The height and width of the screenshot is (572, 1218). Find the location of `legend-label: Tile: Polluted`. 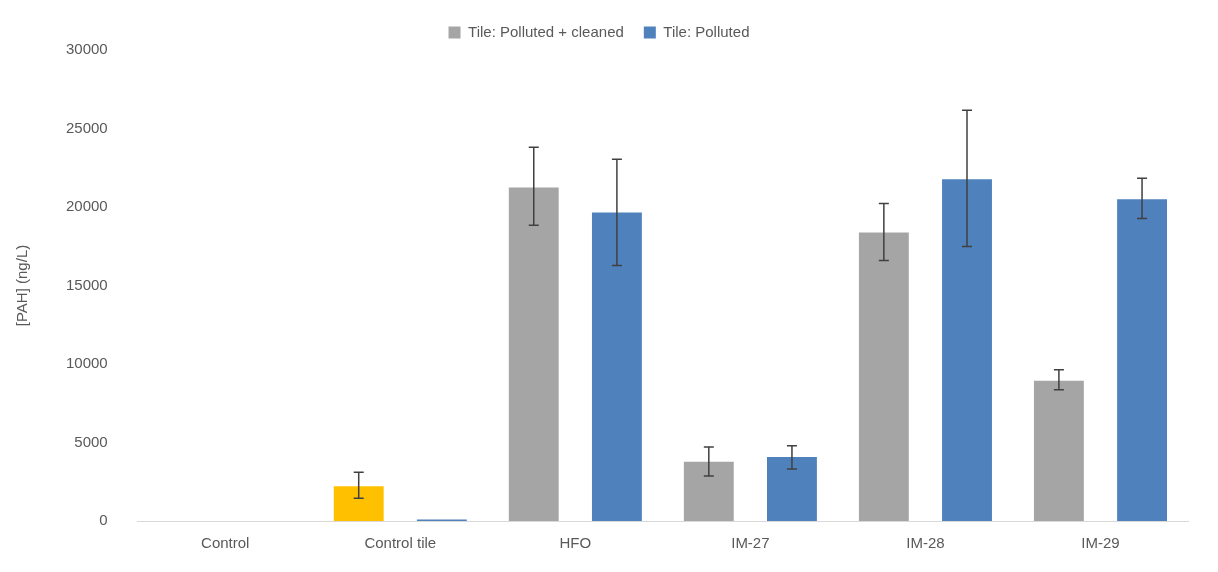

legend-label: Tile: Polluted is located at coordinates (706, 31).